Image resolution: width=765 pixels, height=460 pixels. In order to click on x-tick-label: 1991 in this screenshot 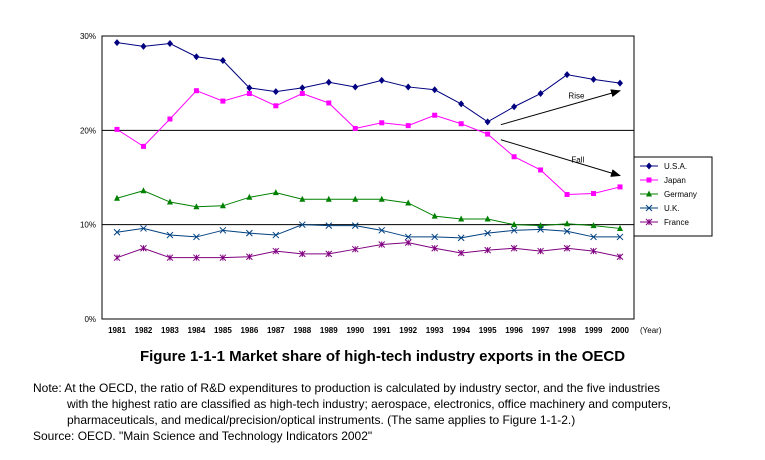, I will do `click(382, 330)`.